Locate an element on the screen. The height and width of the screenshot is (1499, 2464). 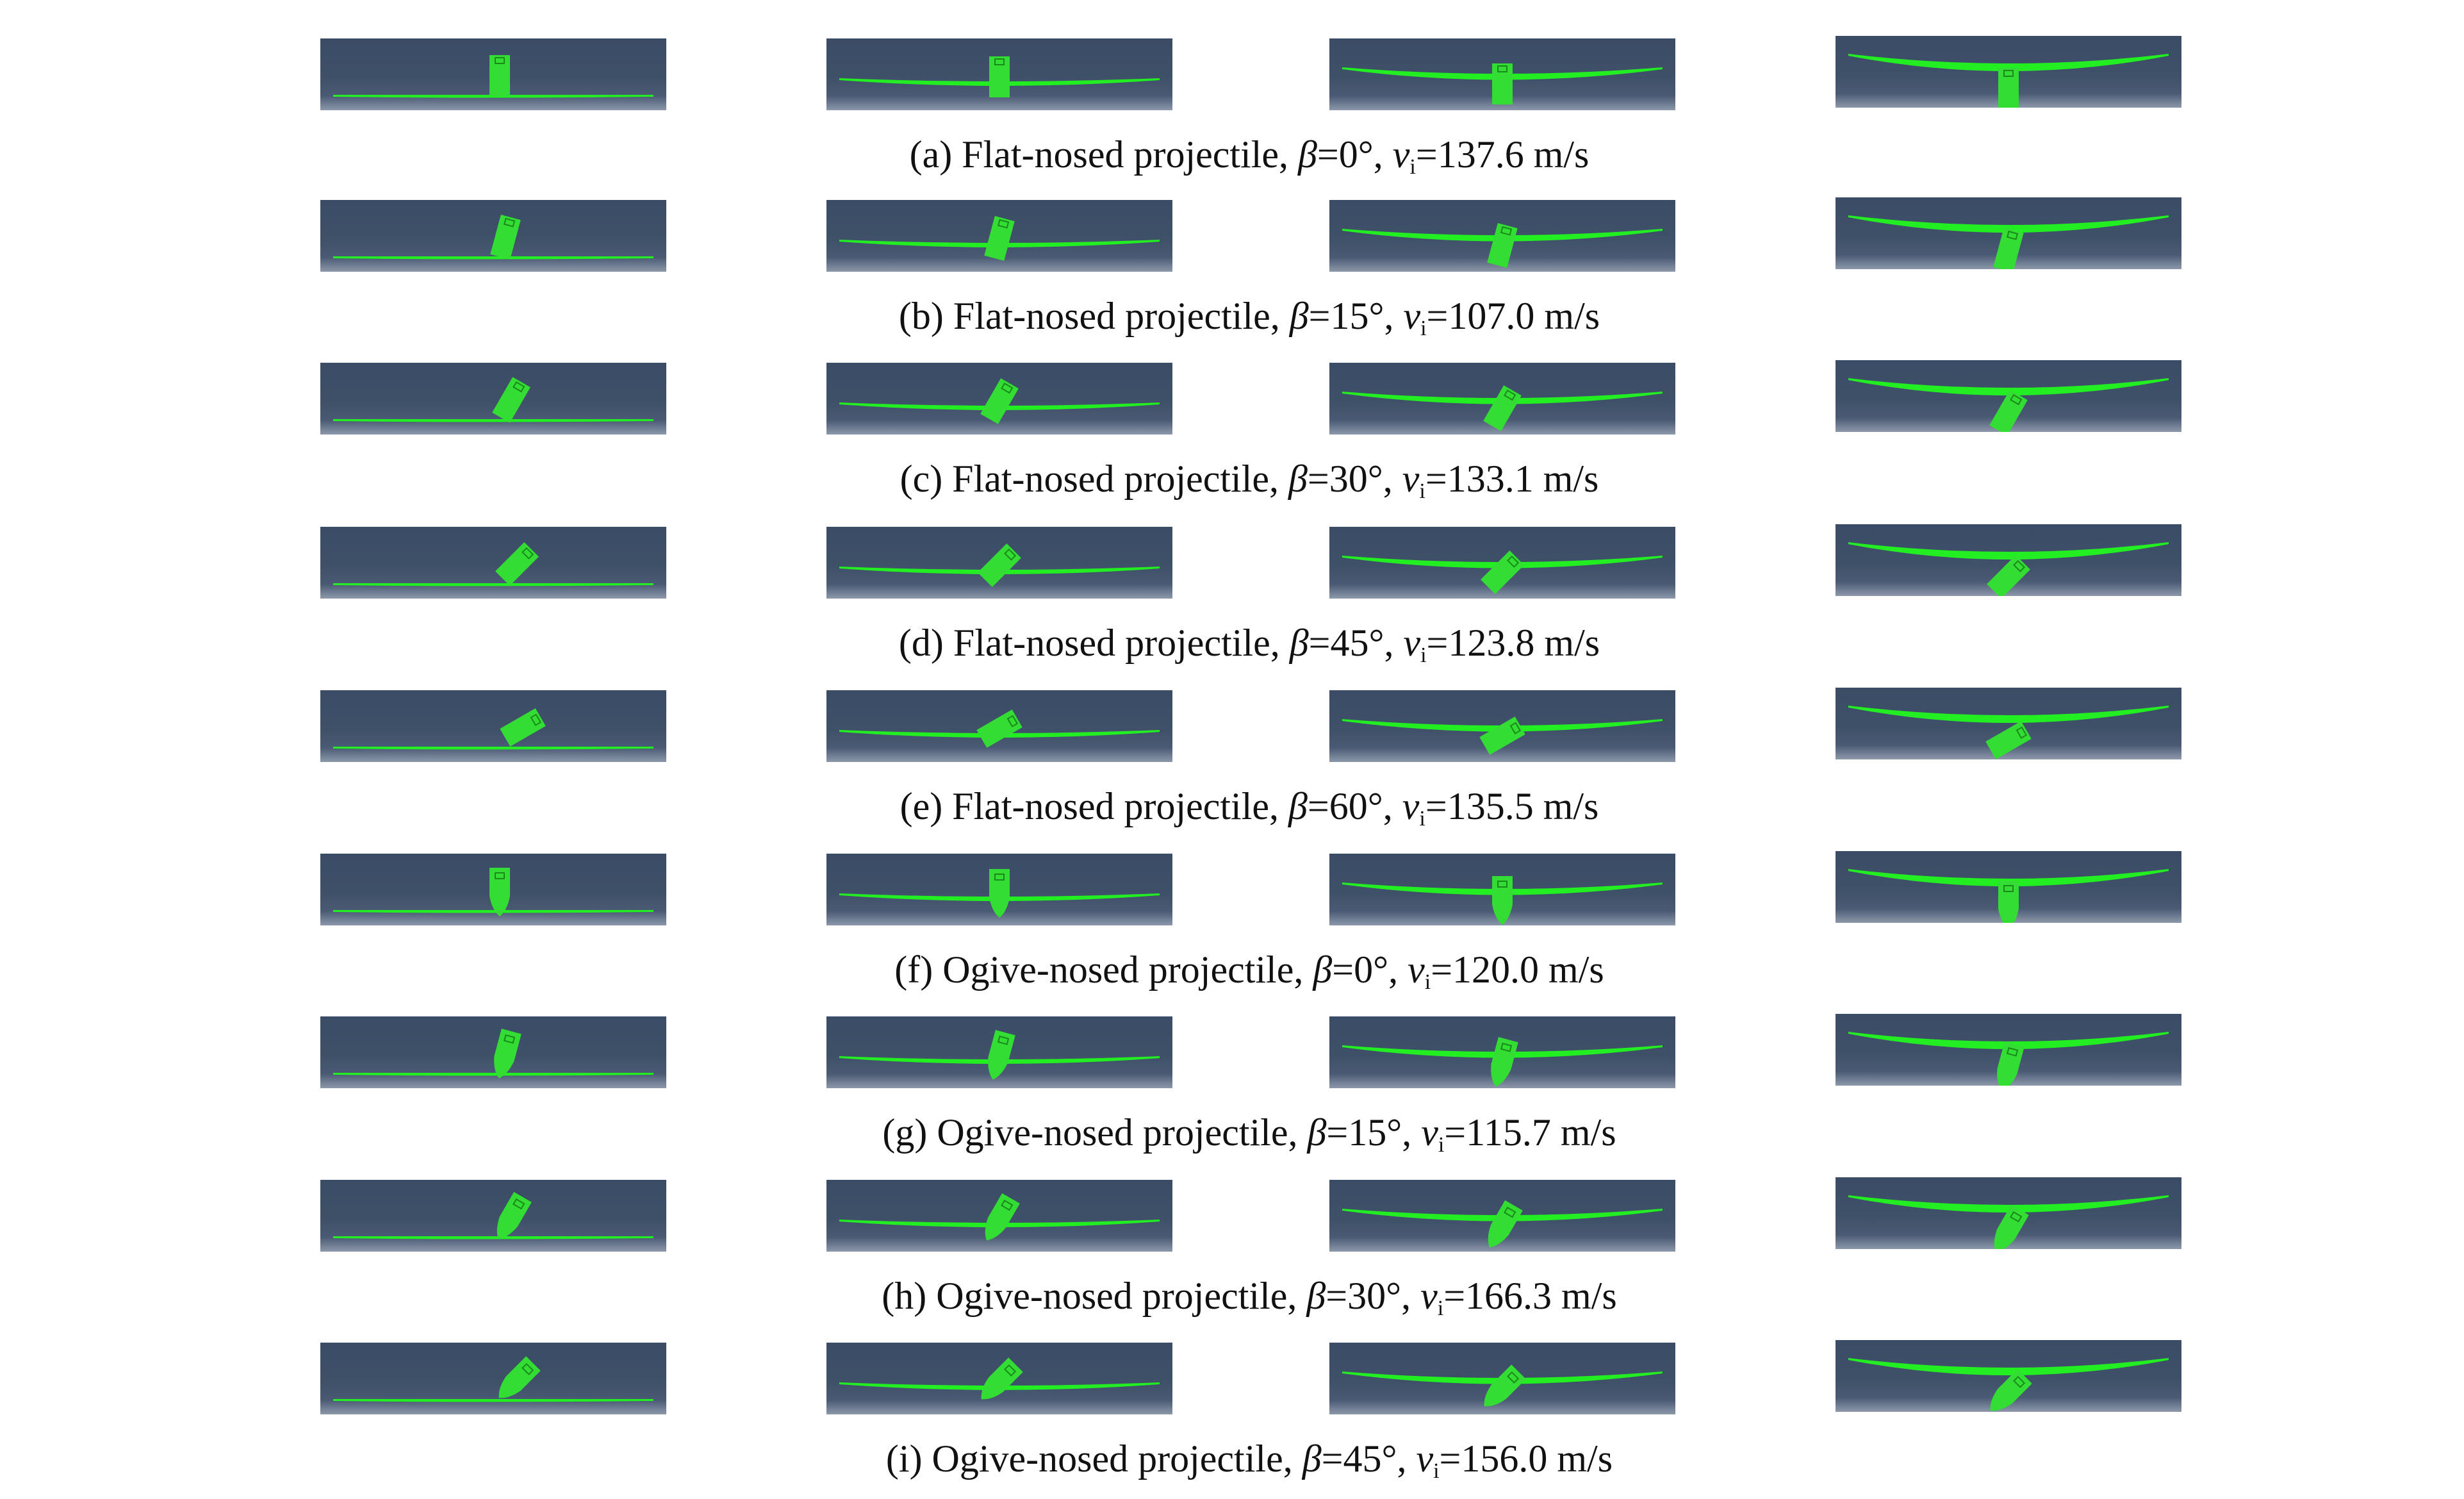
velocity-value: 123.8 is located at coordinates (1491, 643).